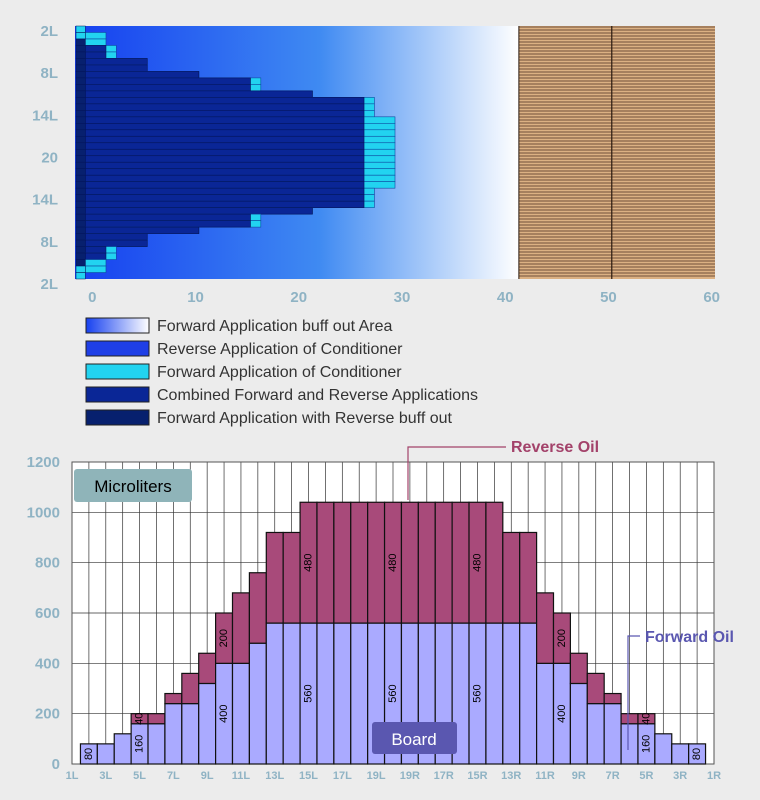  What do you see at coordinates (646, 776) in the screenshot?
I see `bar-chart-x-tick-label: 5R` at bounding box center [646, 776].